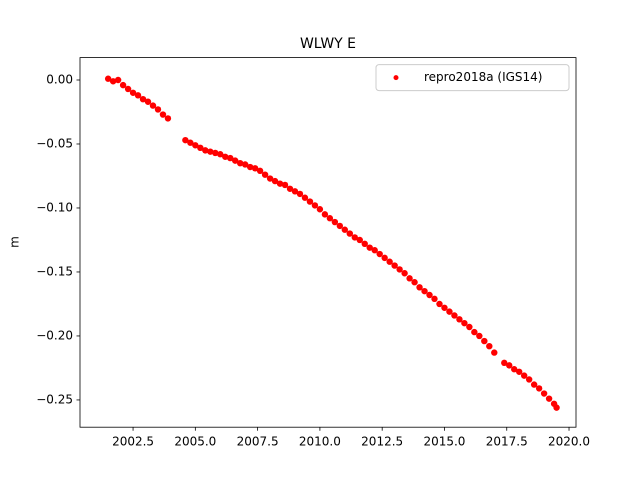 The height and width of the screenshot is (480, 640). What do you see at coordinates (54, 399) in the screenshot?
I see `y-tick-label: −0.25` at bounding box center [54, 399].